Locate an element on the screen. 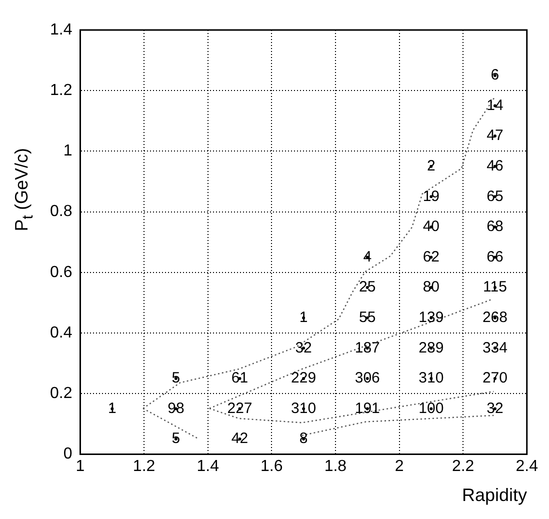 The width and height of the screenshot is (549, 519). x-tick-label: 2.2 is located at coordinates (463, 467).